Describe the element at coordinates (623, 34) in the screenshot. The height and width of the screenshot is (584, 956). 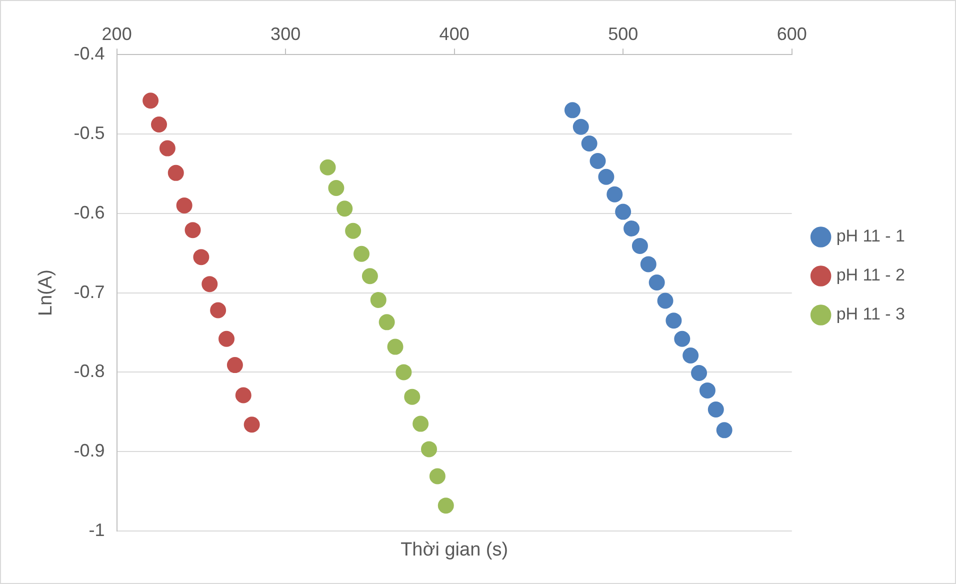
I see `x-tick-label: 500` at that location.